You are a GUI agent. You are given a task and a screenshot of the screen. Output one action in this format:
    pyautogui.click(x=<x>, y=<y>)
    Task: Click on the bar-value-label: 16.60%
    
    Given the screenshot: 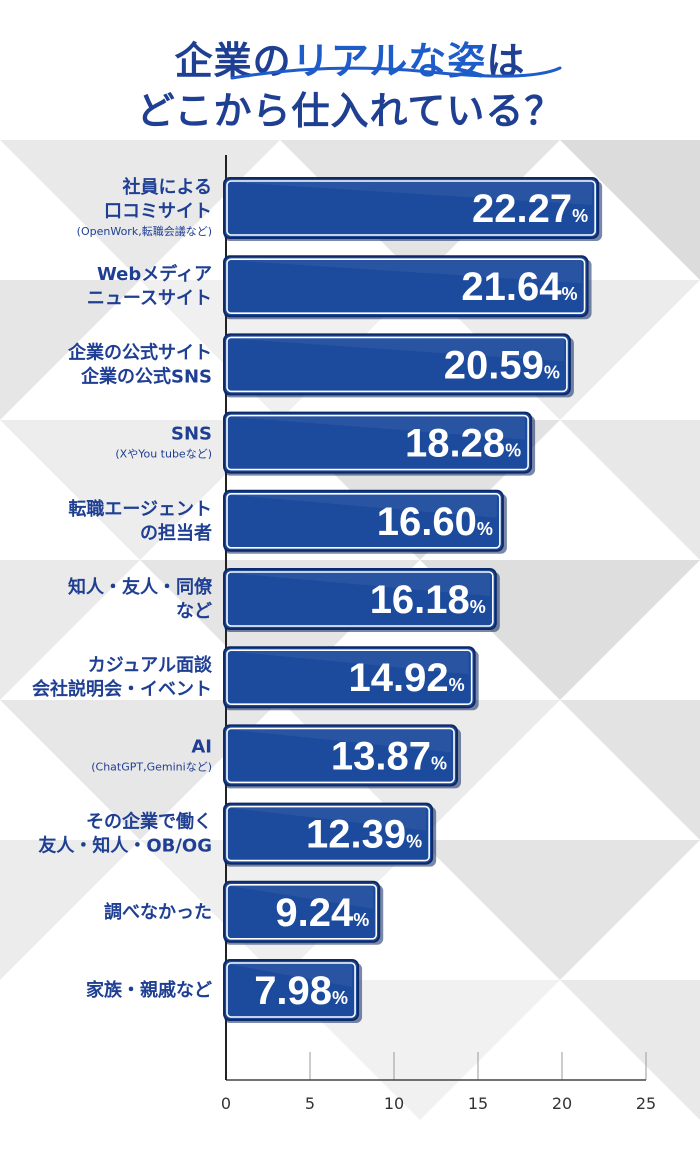 What is the action you would take?
    pyautogui.click(x=435, y=522)
    